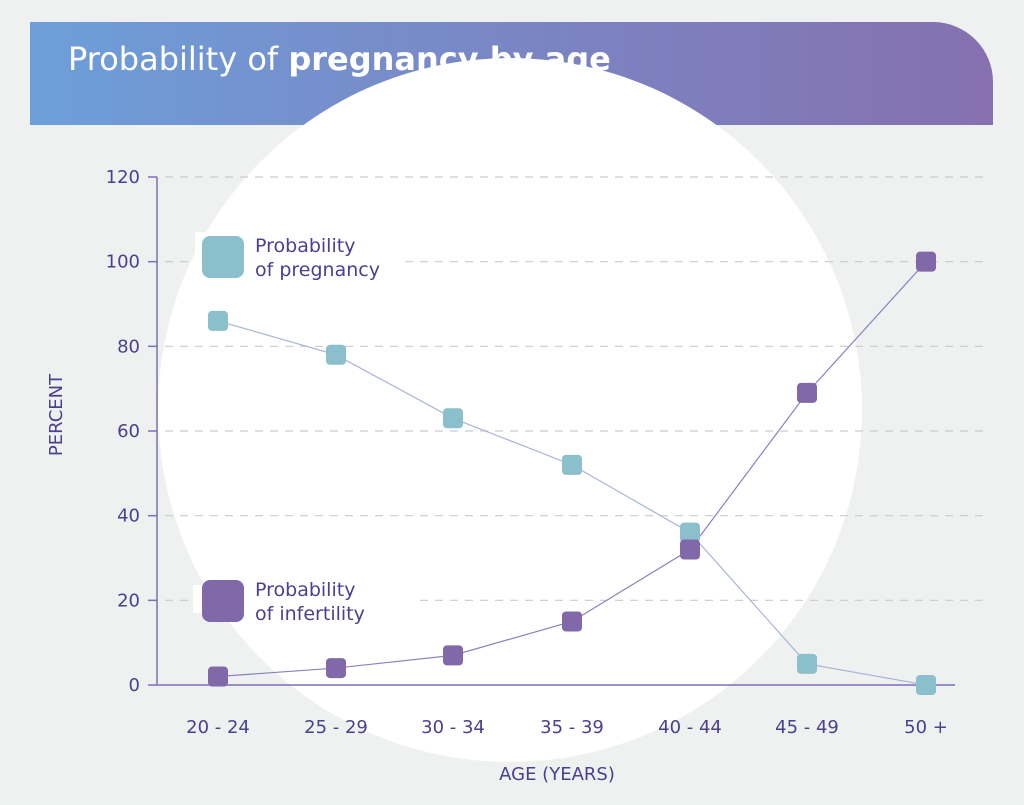 This screenshot has height=805, width=1024. Describe the element at coordinates (128, 346) in the screenshot. I see `y-tick-label: 80` at that location.